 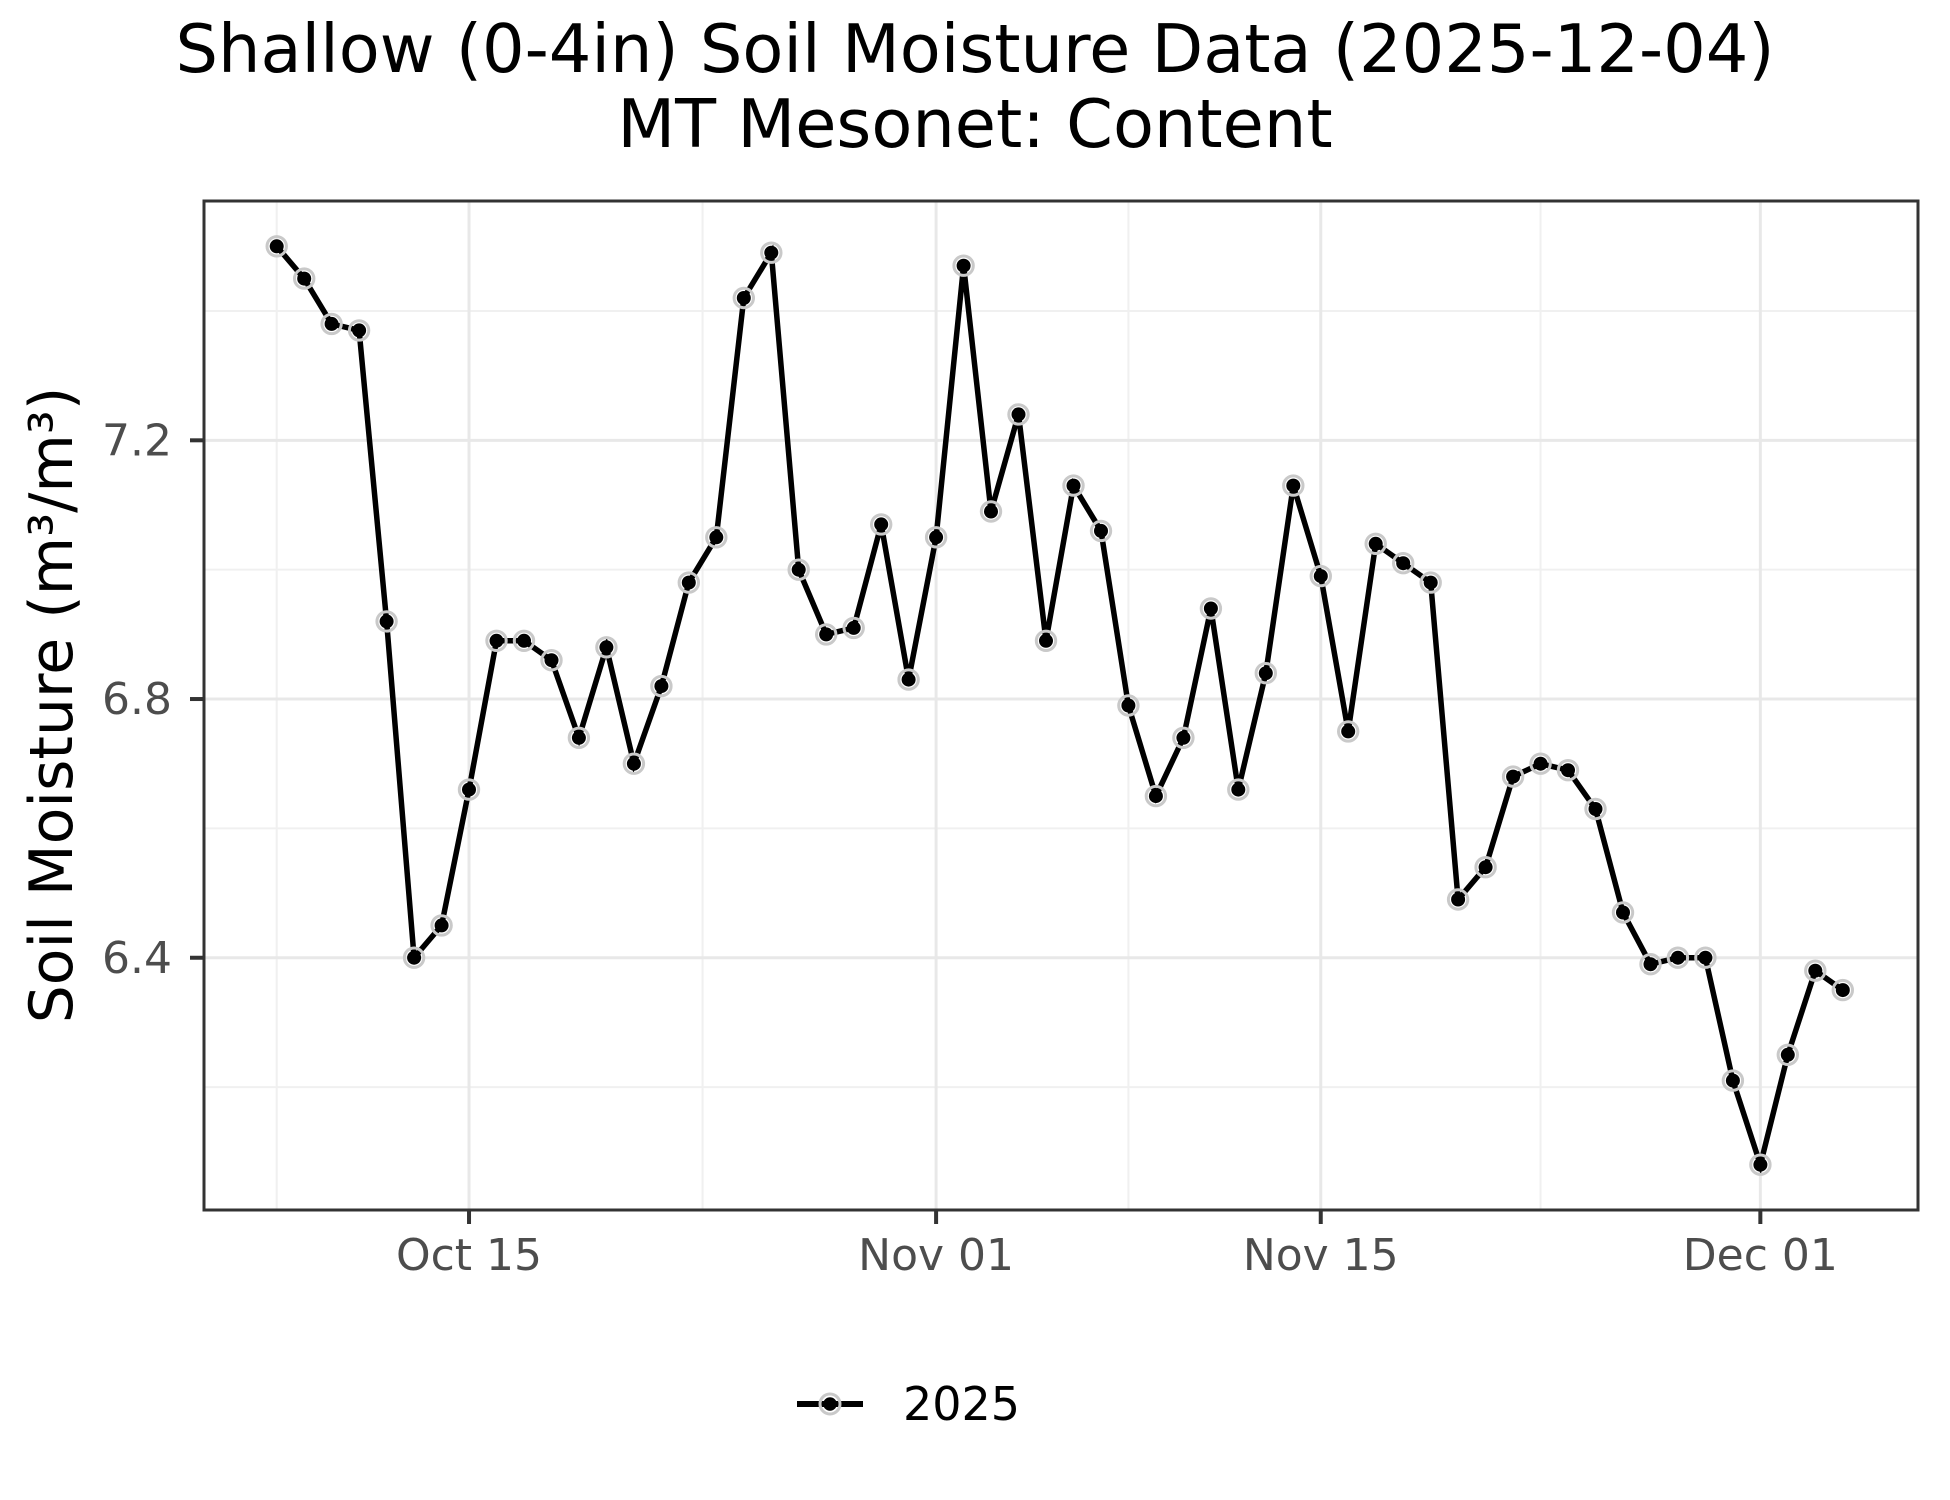 What do you see at coordinates (962, 1404) in the screenshot?
I see `legend-series-label: 2025` at bounding box center [962, 1404].